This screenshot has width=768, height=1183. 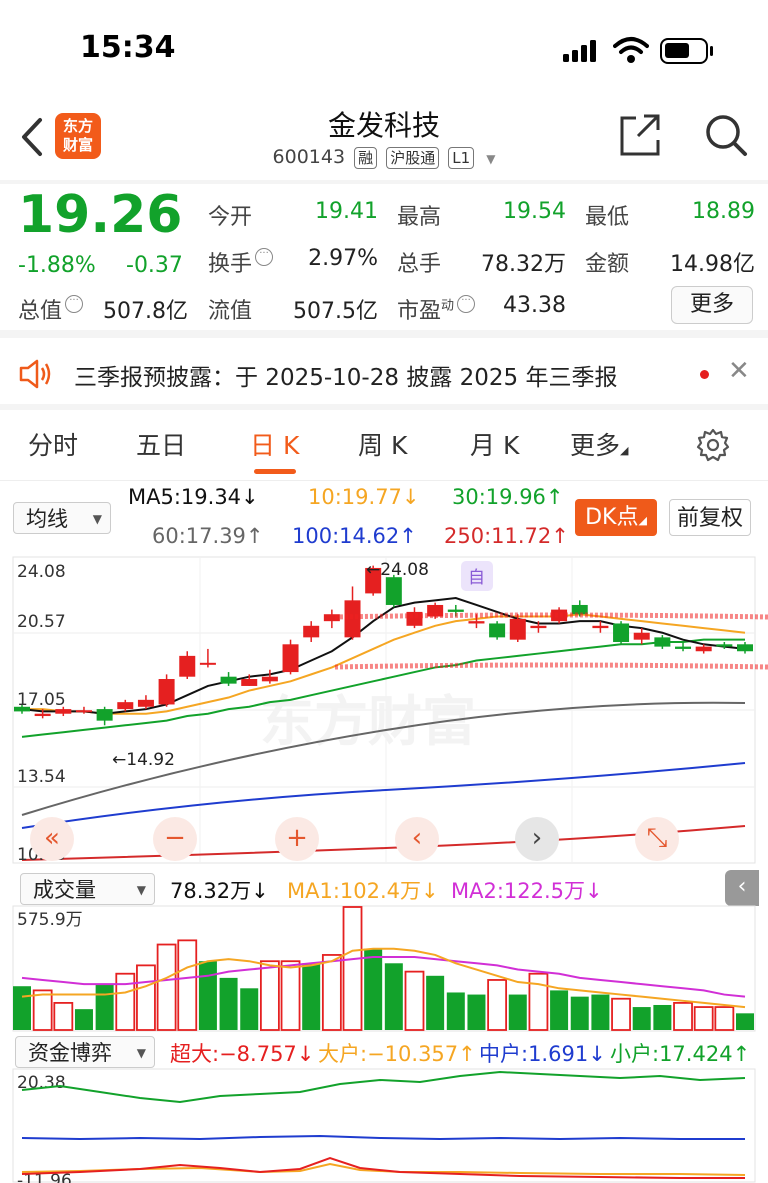 What do you see at coordinates (506, 536) in the screenshot?
I see `ma250-label: 250:11.72↑` at bounding box center [506, 536].